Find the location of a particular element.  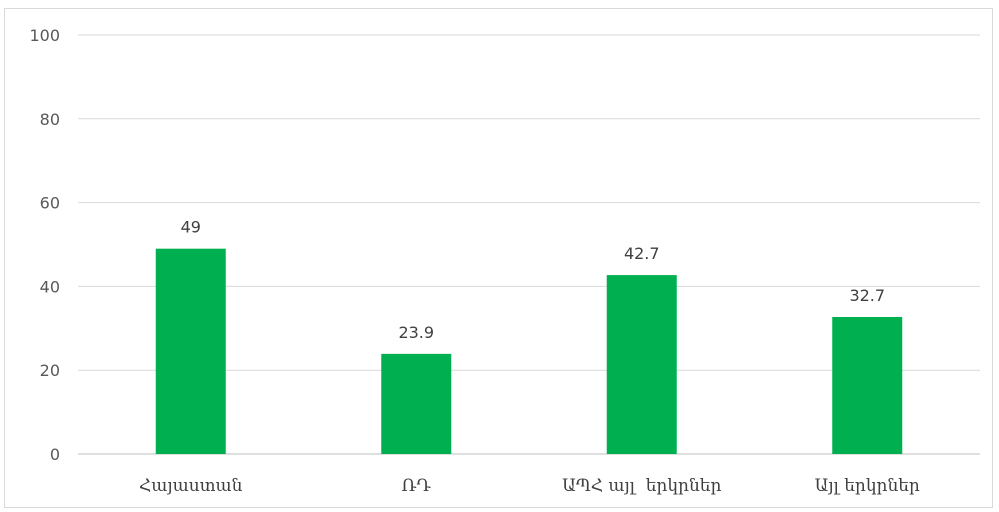

data-label: 42.7 is located at coordinates (642, 253).